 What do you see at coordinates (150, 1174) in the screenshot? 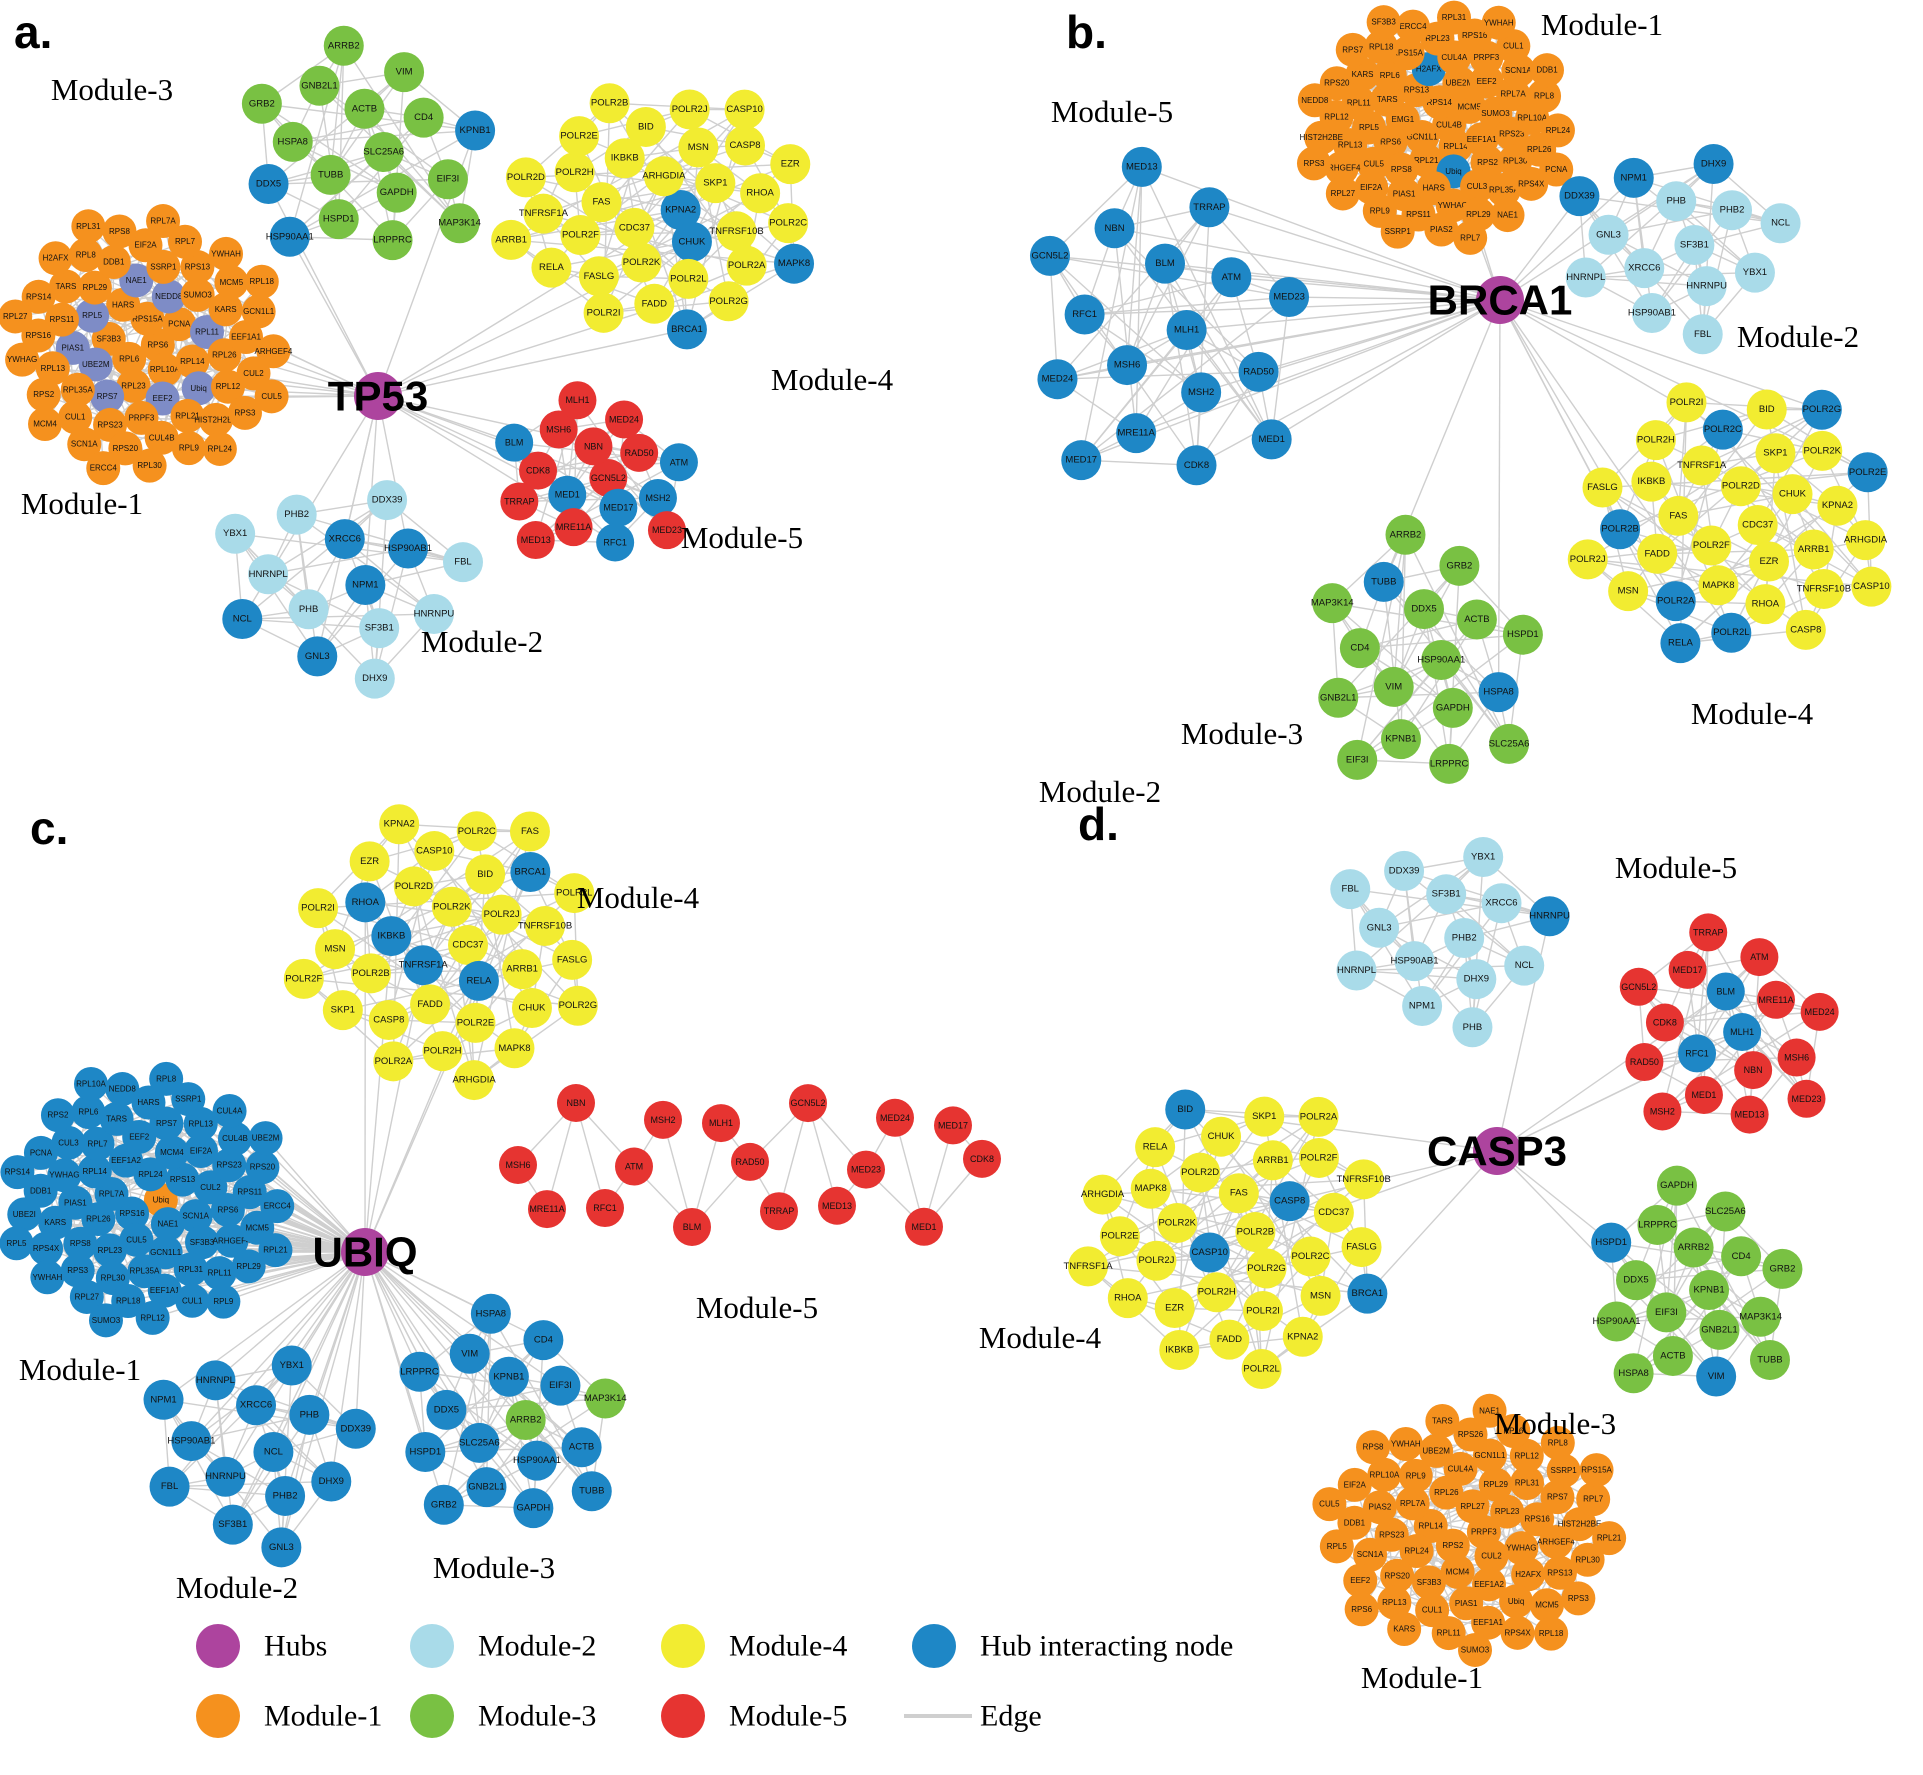
I see `node-label-RPL24: RPL24` at bounding box center [150, 1174].